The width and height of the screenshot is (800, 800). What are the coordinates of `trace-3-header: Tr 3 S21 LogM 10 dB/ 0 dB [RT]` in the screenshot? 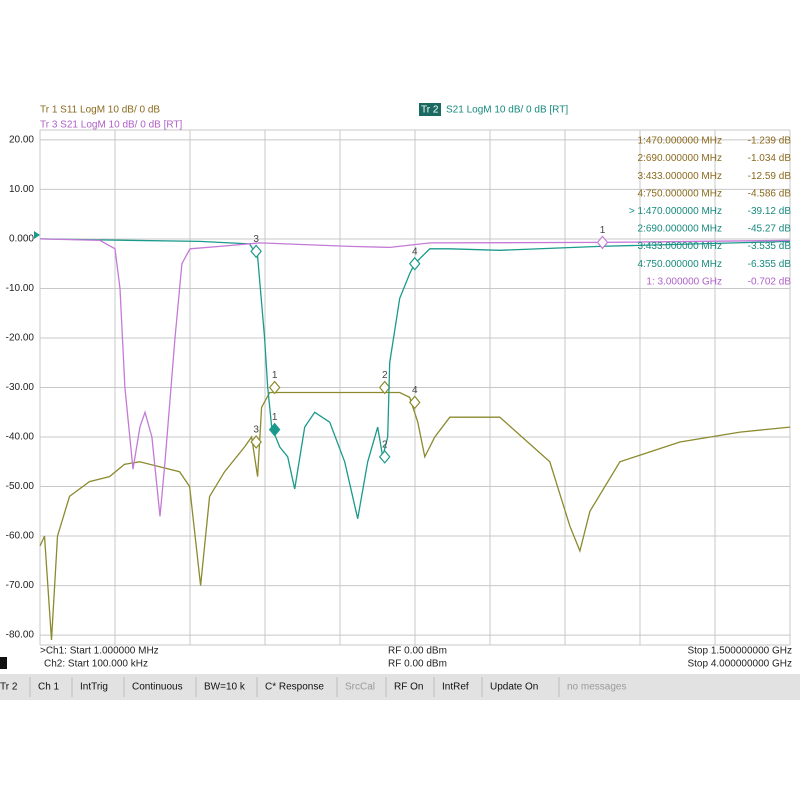 It's located at (111, 125).